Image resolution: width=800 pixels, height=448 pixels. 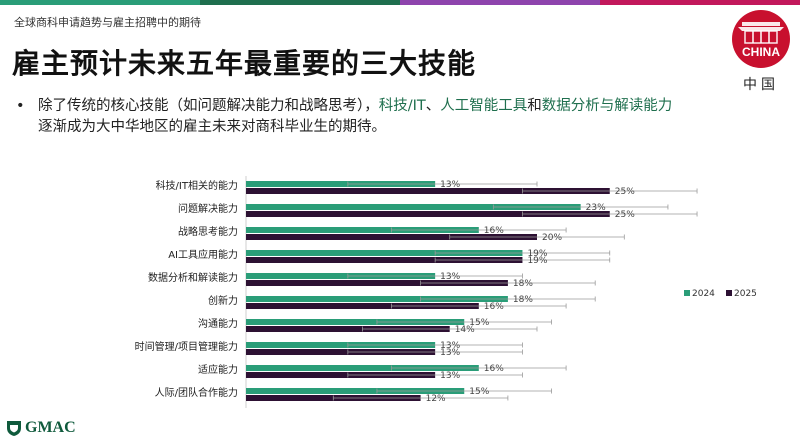 I want to click on gmac-logo: GMAC, so click(x=41, y=428).